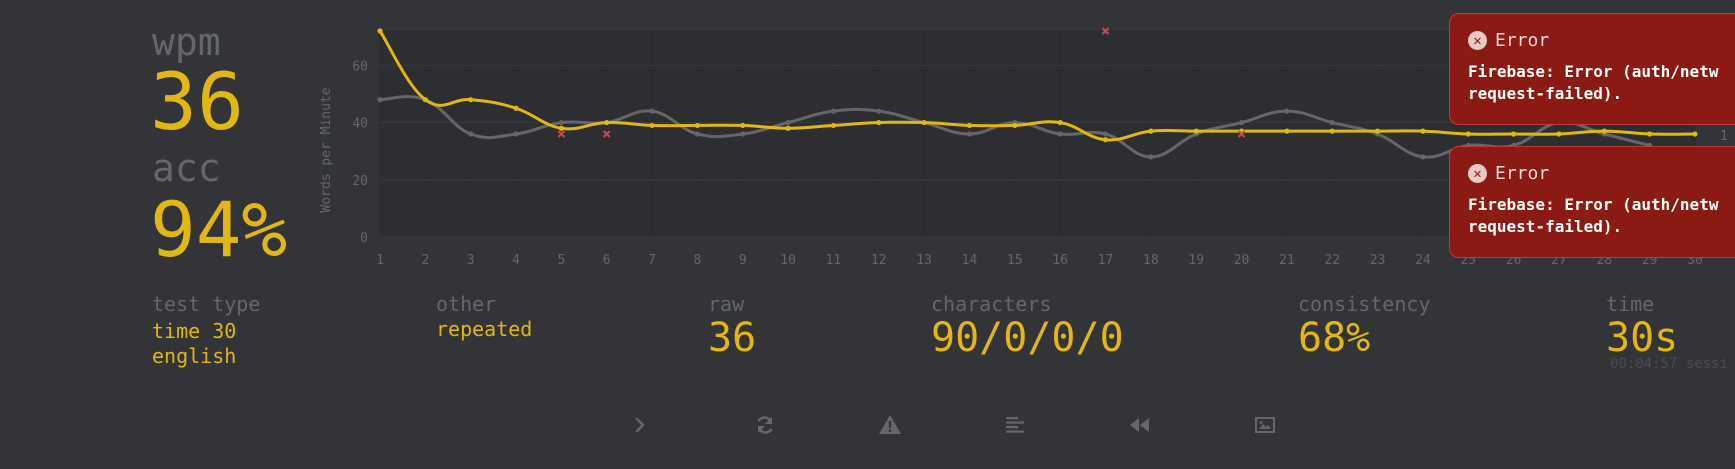 This screenshot has height=469, width=1735. I want to click on acc-value: 94%, so click(219, 229).